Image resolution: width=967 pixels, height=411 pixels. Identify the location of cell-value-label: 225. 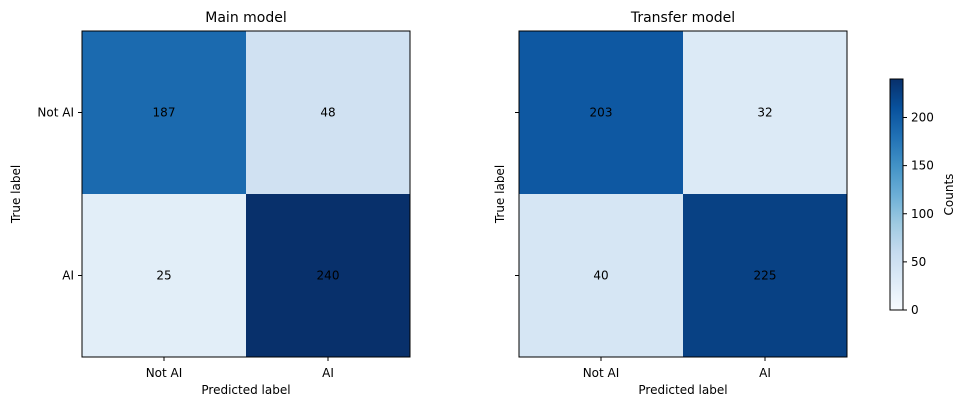
(765, 276).